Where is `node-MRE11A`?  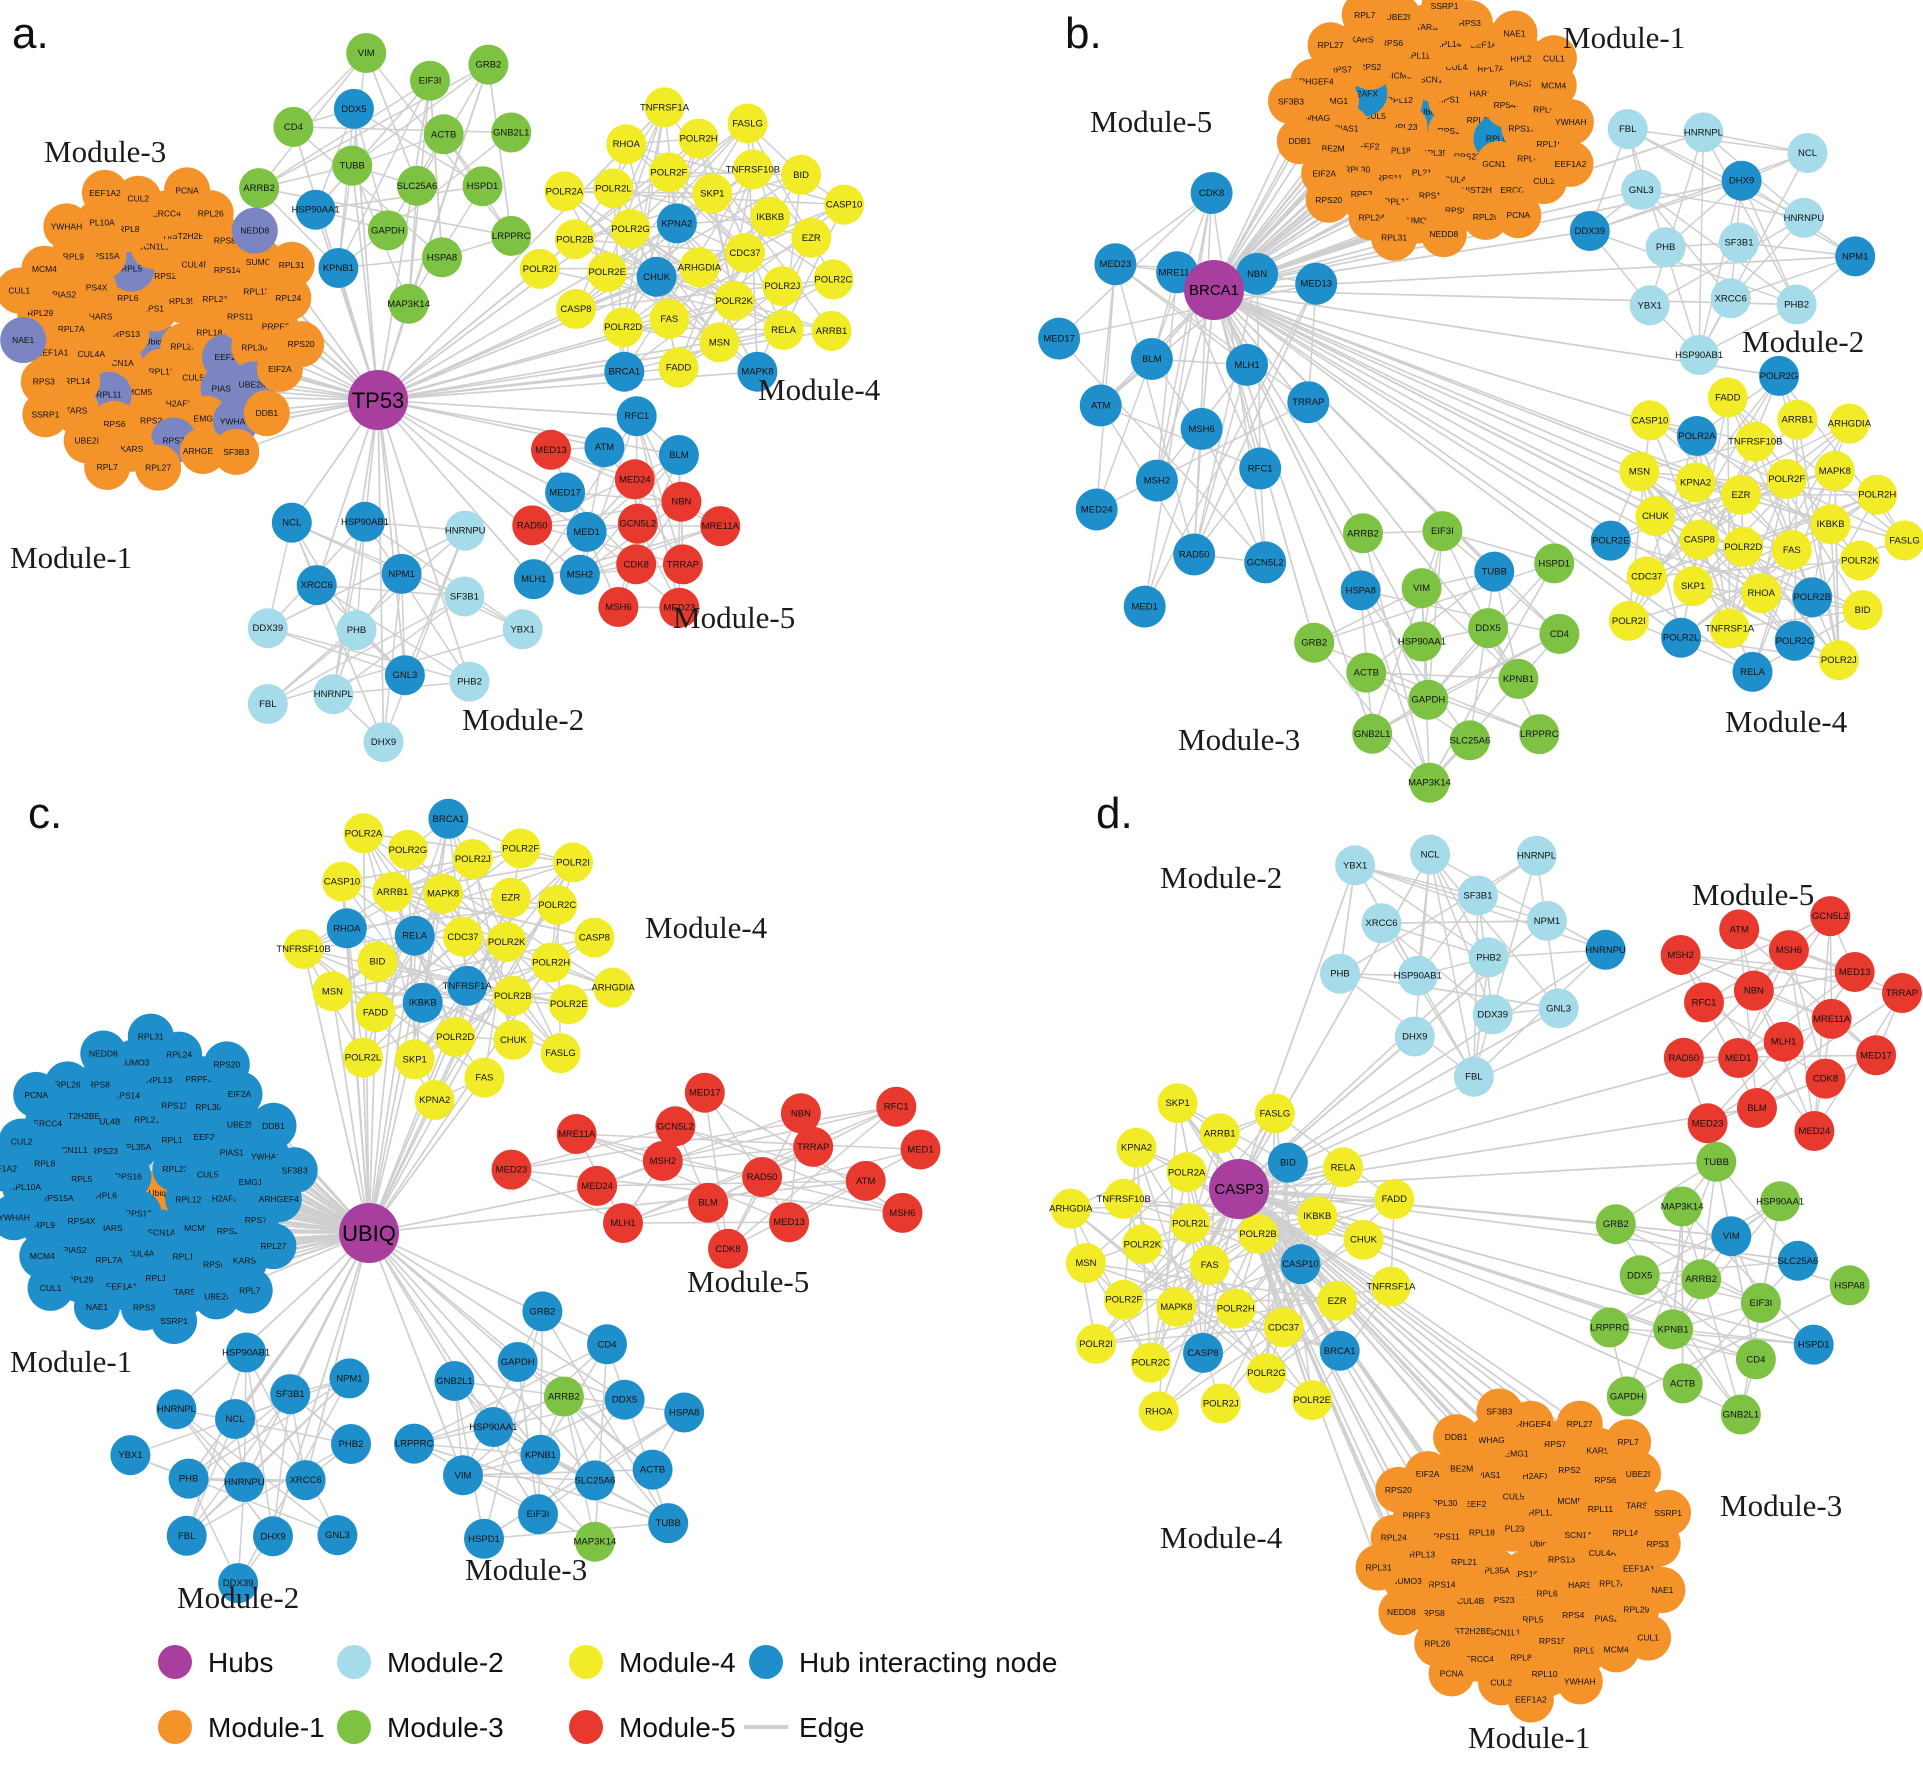 node-MRE11A is located at coordinates (720, 526).